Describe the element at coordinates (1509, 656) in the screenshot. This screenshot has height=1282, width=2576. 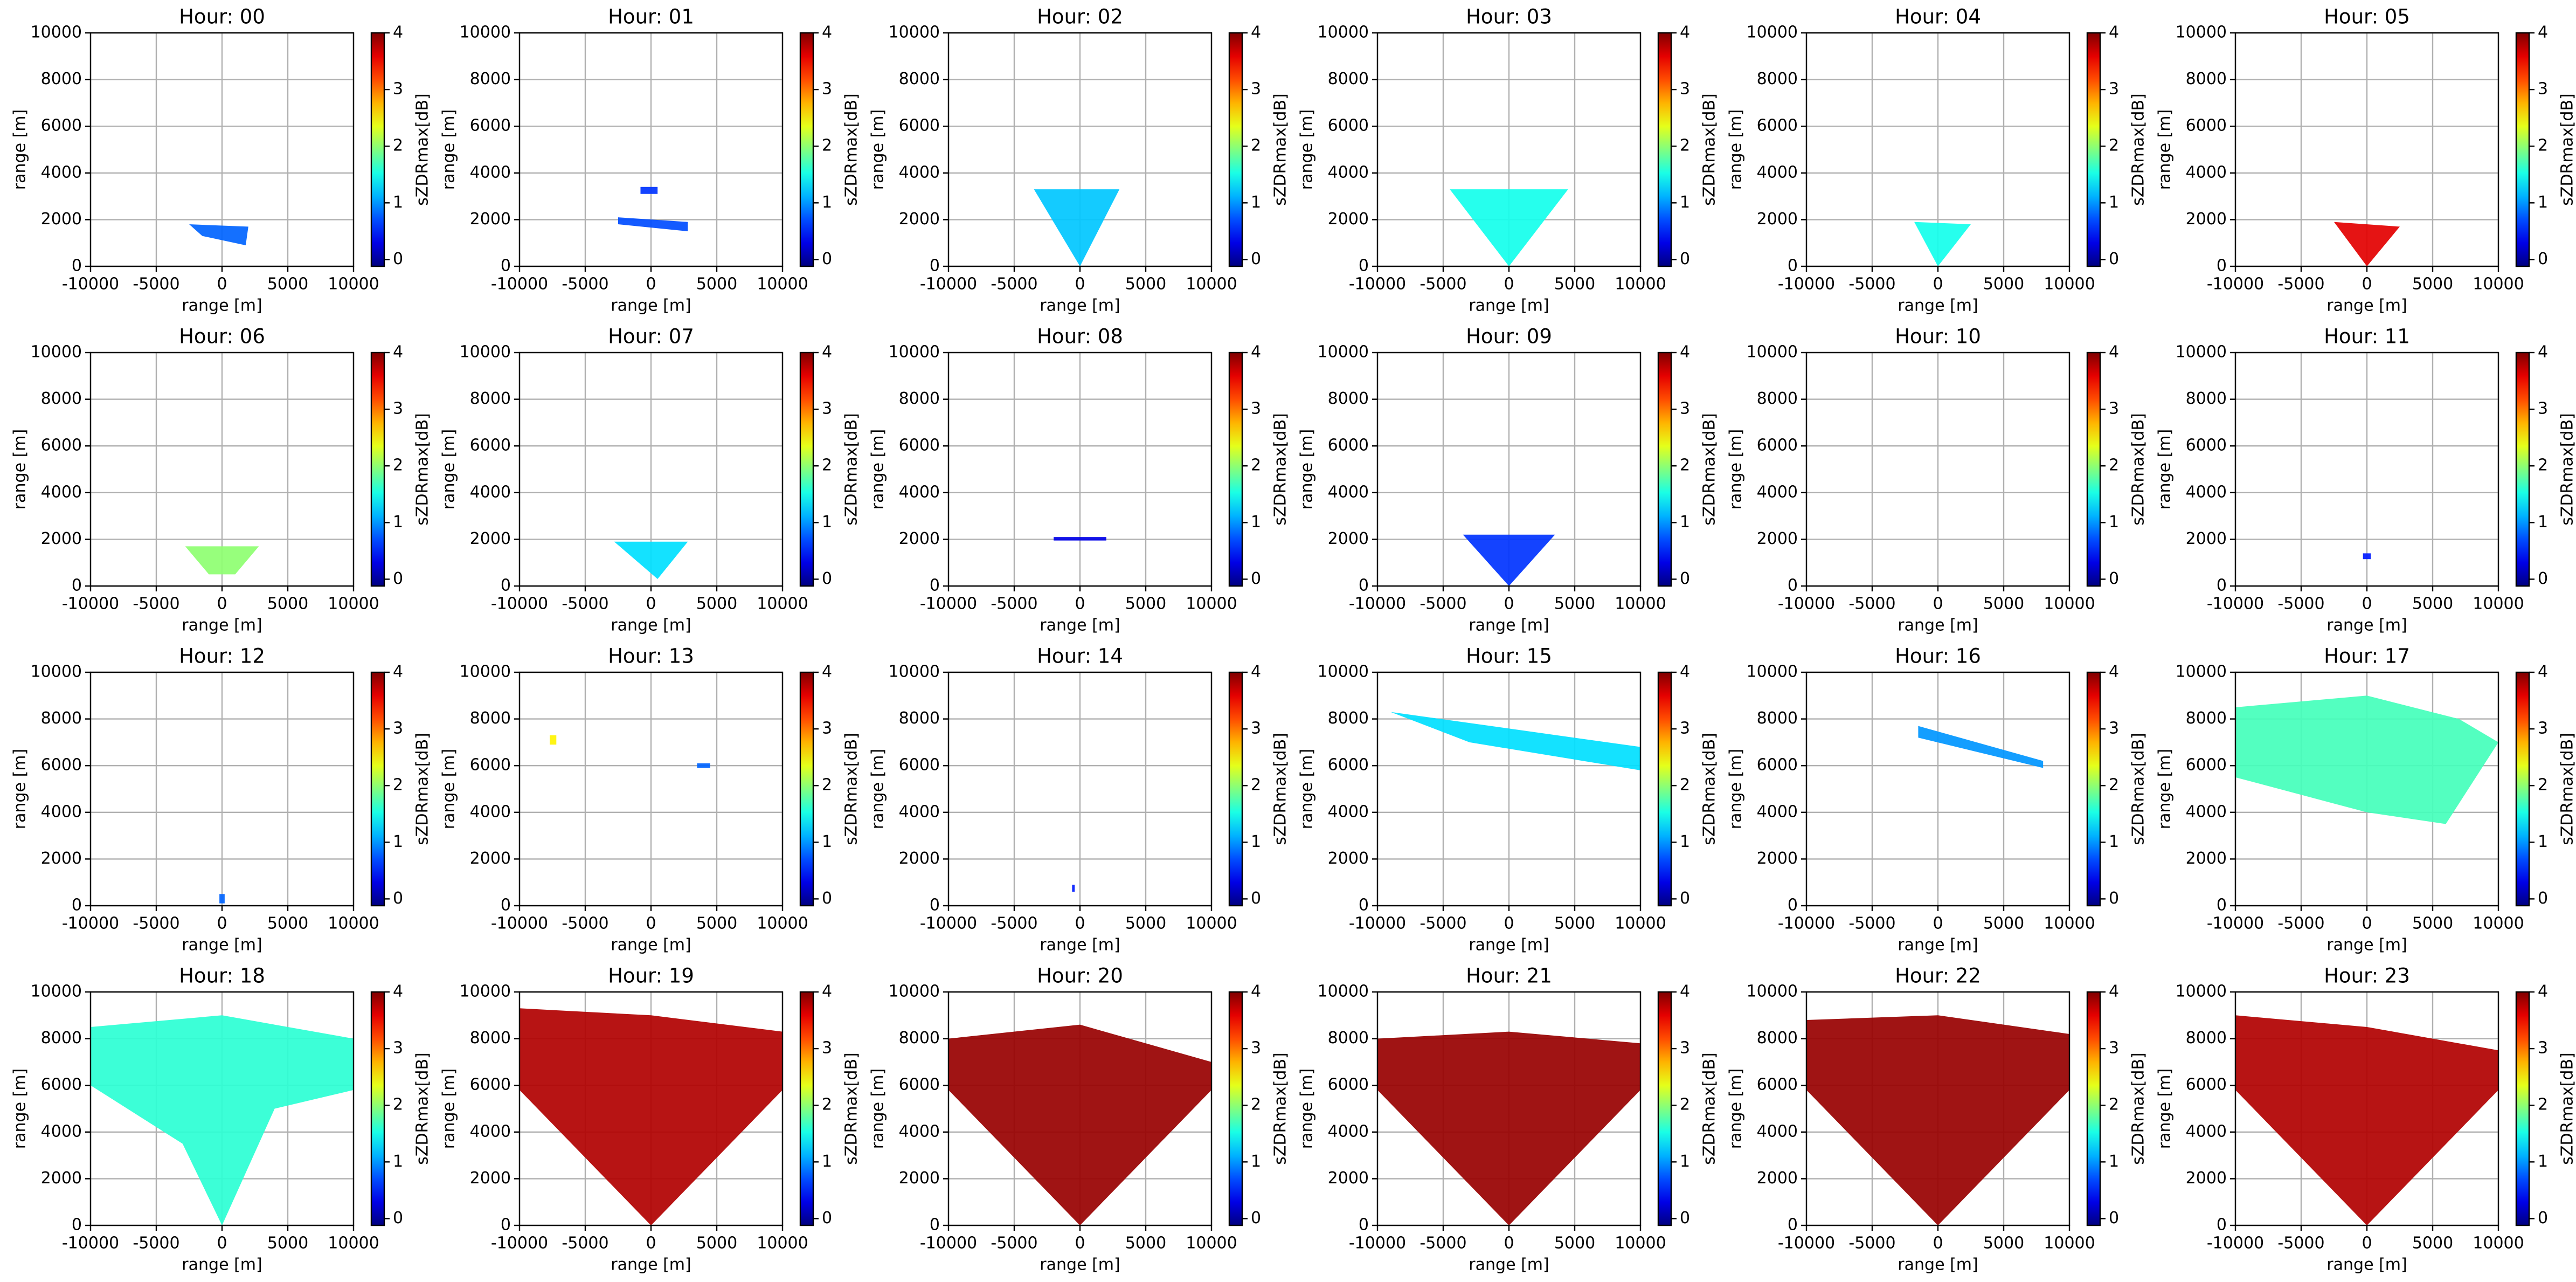
I see `chart-title: Hour: 15` at that location.